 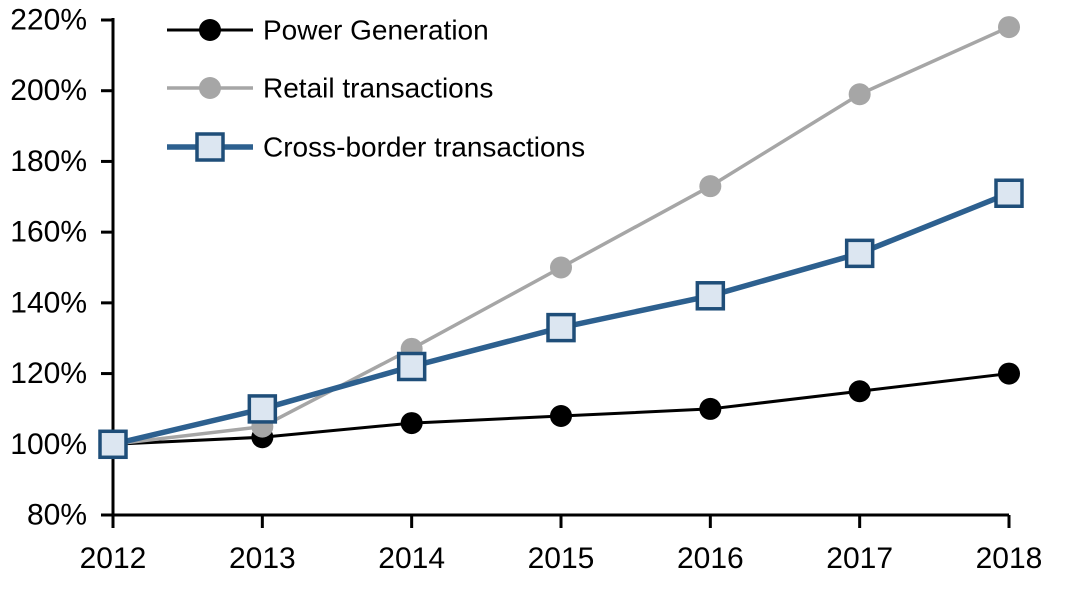 I want to click on y-axis-label: 160%, so click(x=48, y=232).